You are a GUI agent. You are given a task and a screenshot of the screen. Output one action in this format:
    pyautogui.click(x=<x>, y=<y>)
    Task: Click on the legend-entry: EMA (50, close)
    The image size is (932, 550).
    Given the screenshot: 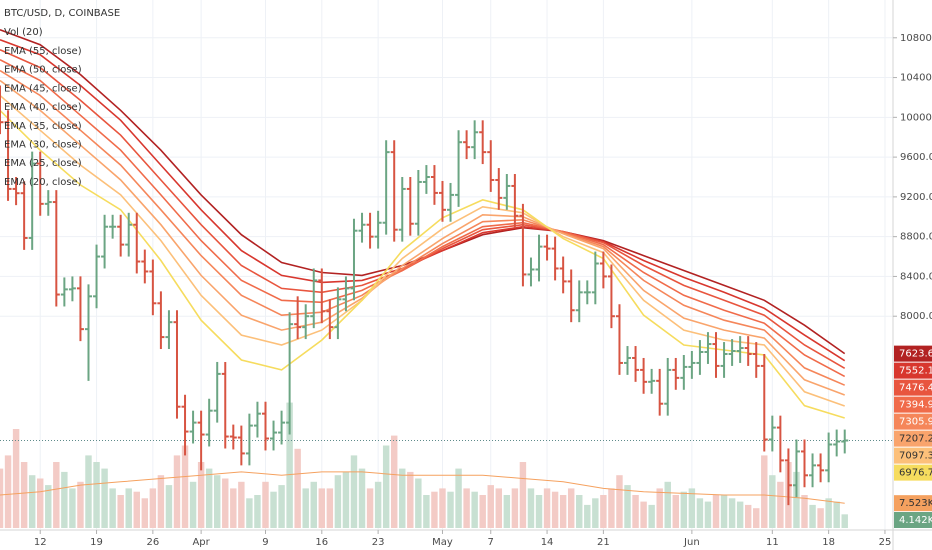 What is the action you would take?
    pyautogui.click(x=43, y=70)
    